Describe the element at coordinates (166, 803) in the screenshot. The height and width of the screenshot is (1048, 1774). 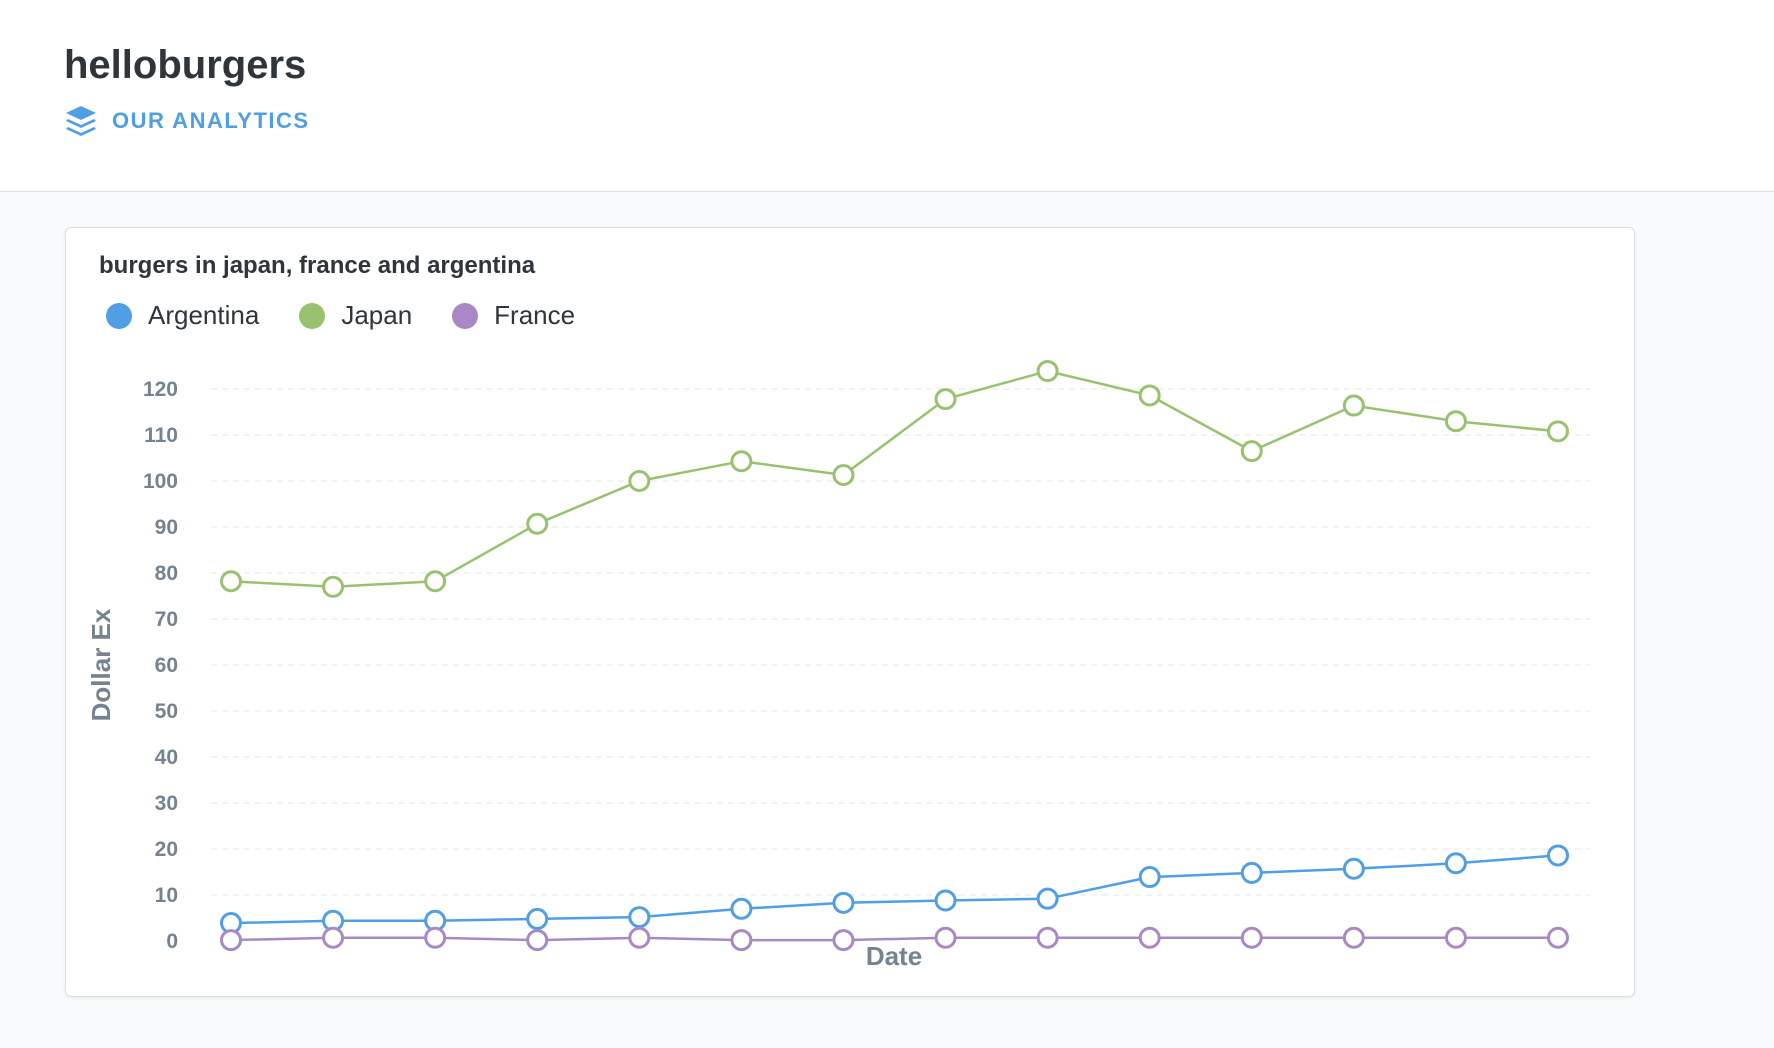
I see `y-tick-label: 30` at that location.